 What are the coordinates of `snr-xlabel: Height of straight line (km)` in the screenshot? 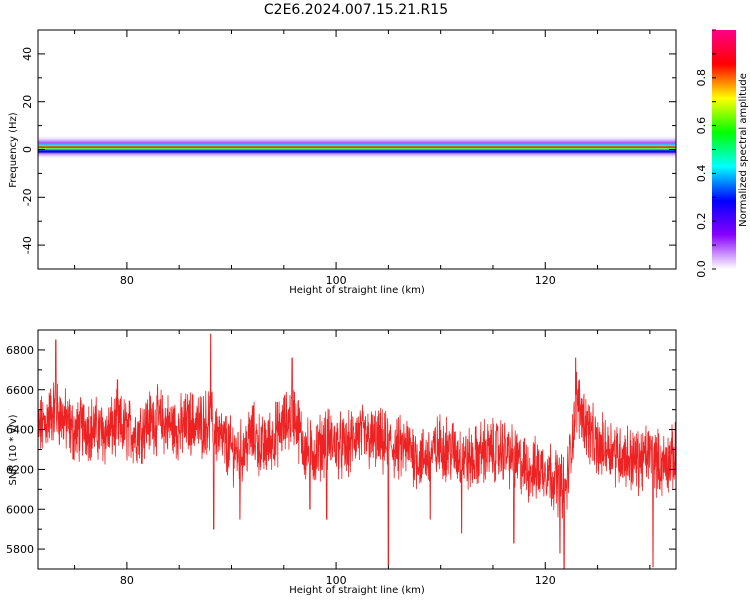 It's located at (357, 590).